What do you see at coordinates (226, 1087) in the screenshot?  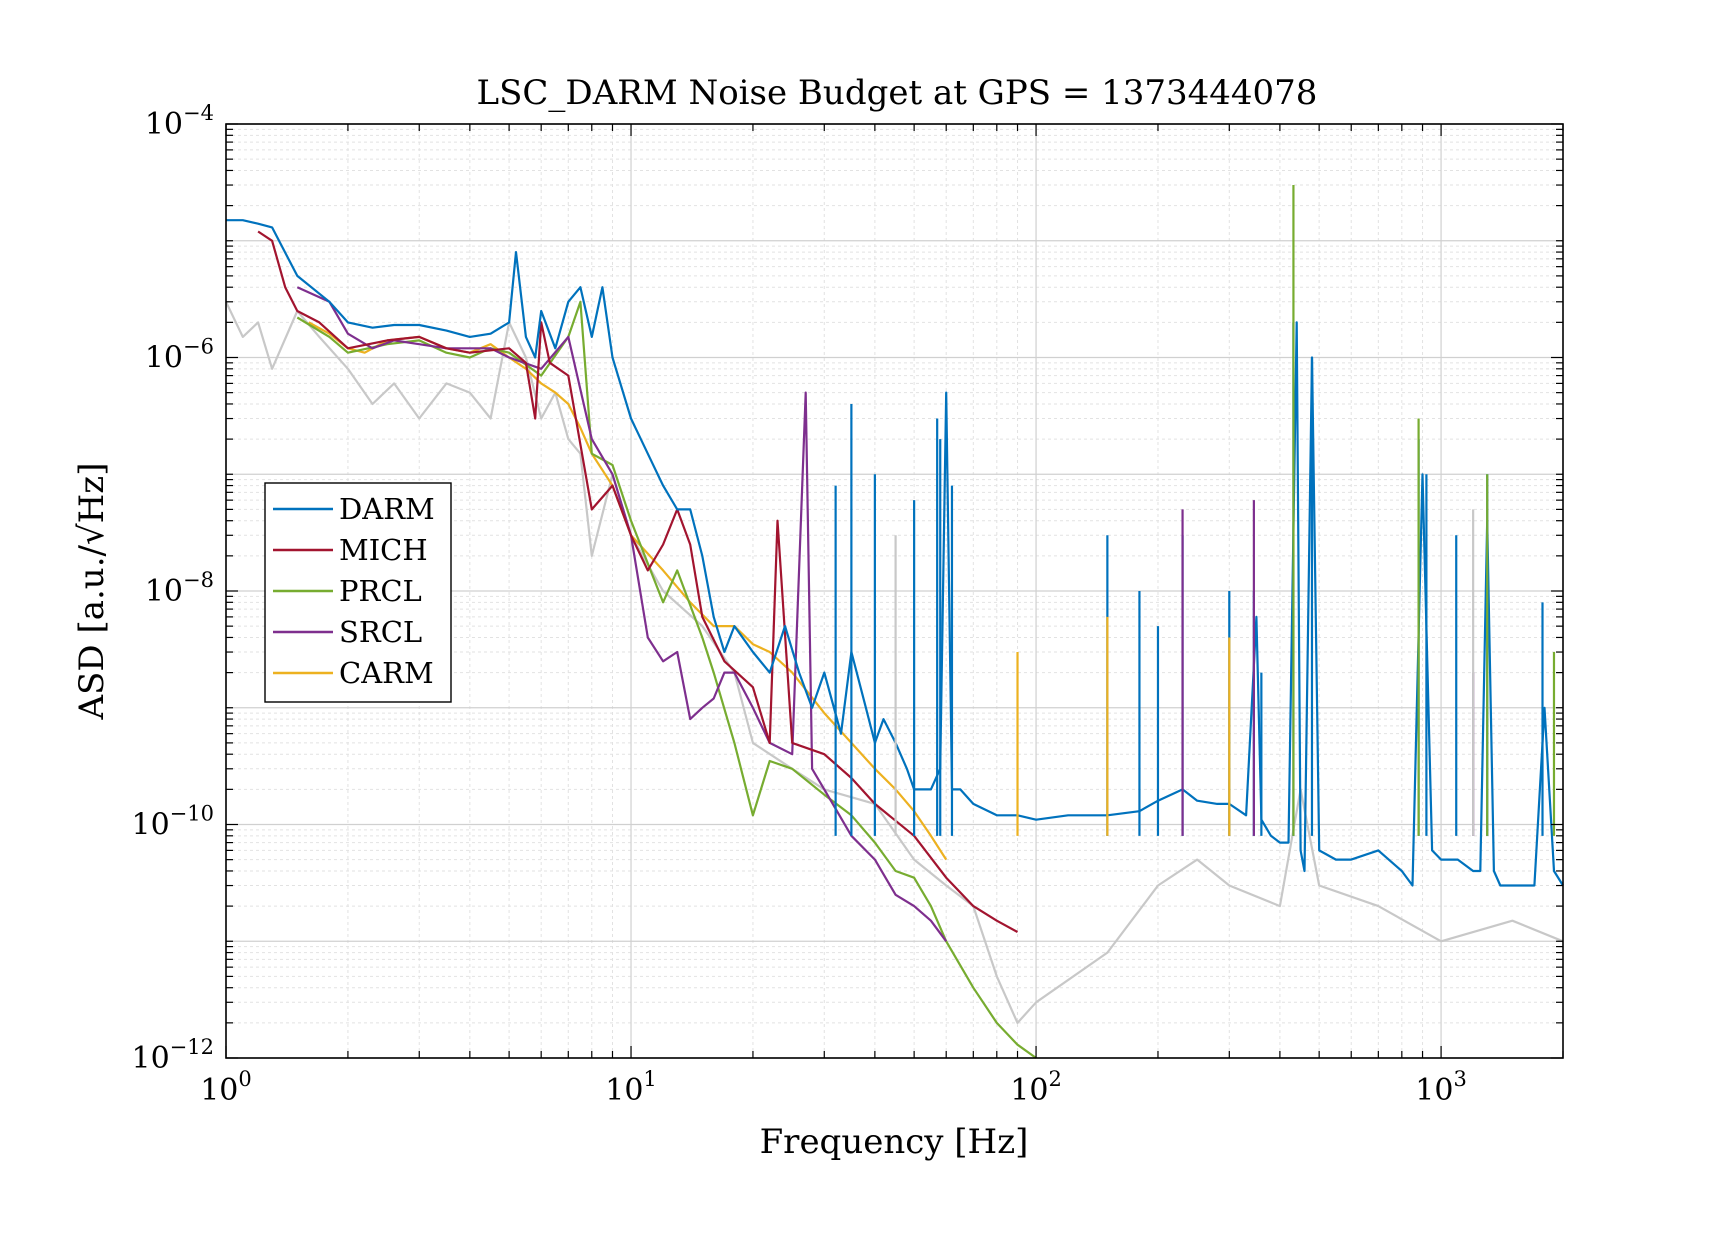 I see `x-tick-label: 10⁰` at bounding box center [226, 1087].